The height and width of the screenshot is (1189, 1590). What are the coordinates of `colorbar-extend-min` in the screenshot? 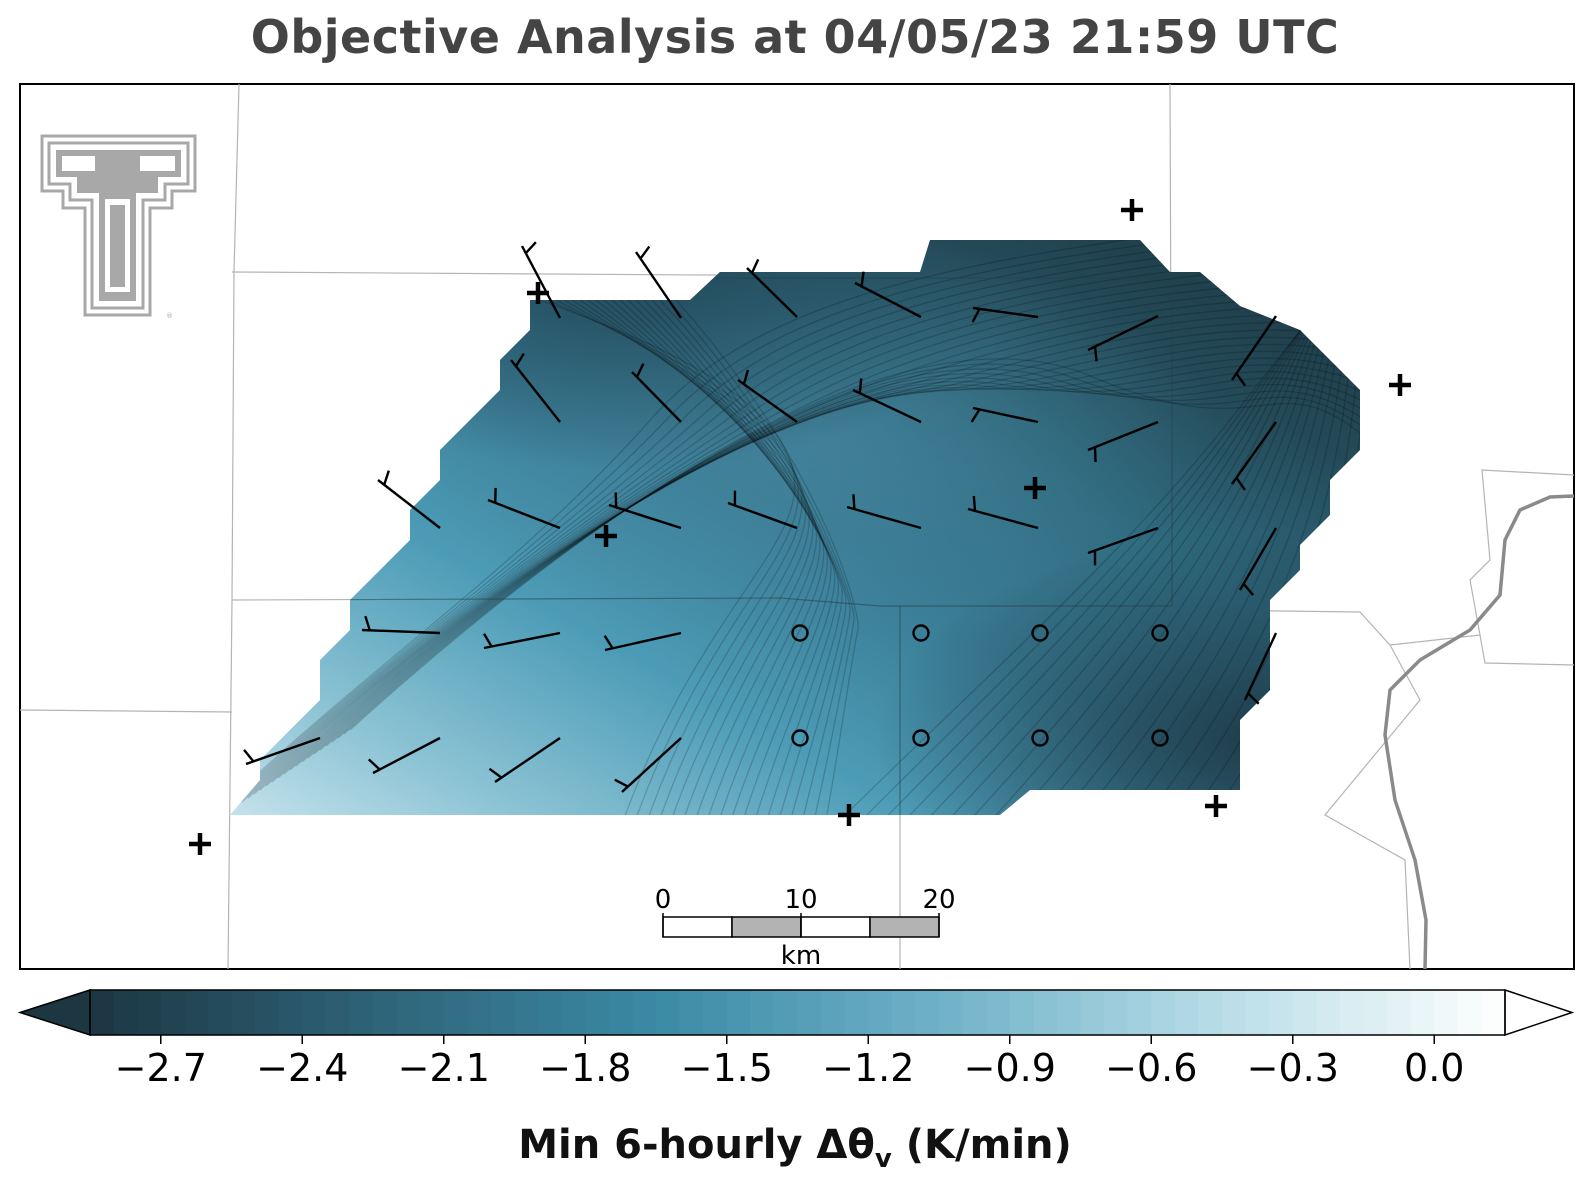 It's located at (54, 1012).